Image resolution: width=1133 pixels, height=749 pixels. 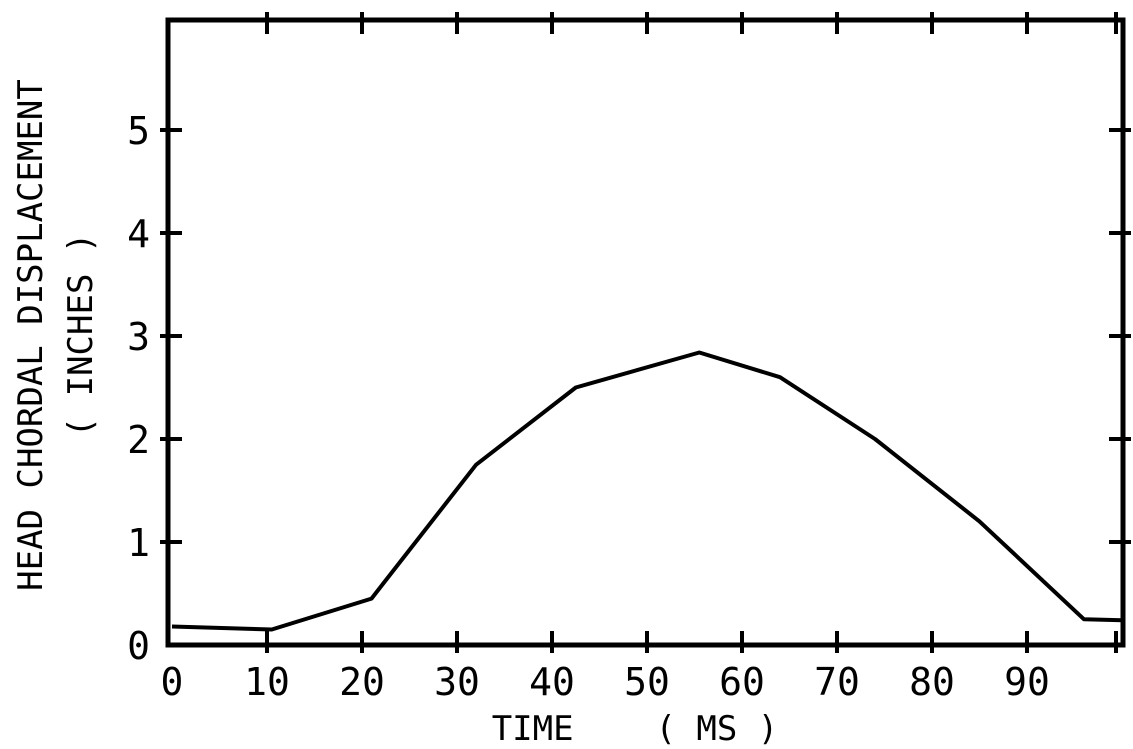 What do you see at coordinates (138, 337) in the screenshot?
I see `y-tick-label: 3` at bounding box center [138, 337].